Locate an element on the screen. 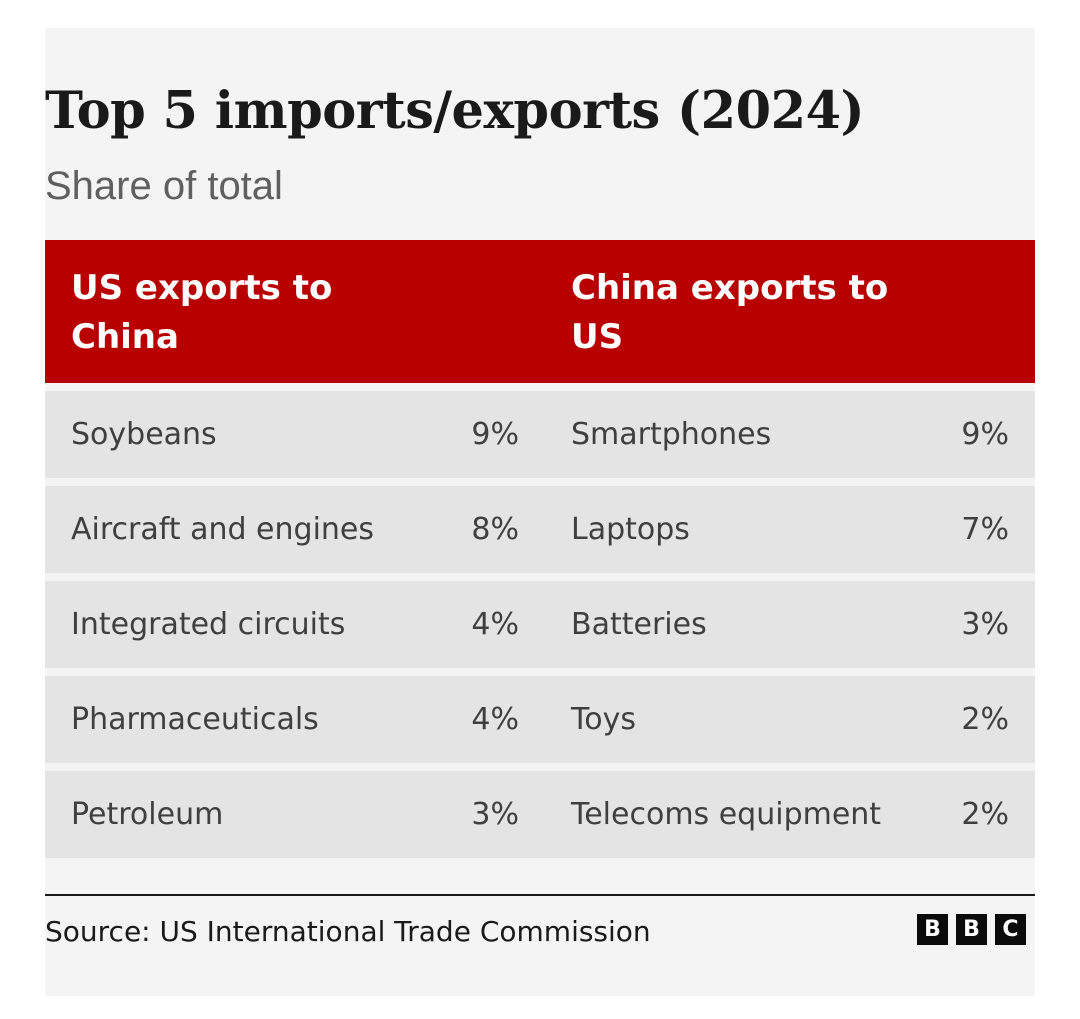 This screenshot has height=1019, width=1080. table-row: Aircraft and engines 8% Laptops 7% is located at coordinates (540, 529).